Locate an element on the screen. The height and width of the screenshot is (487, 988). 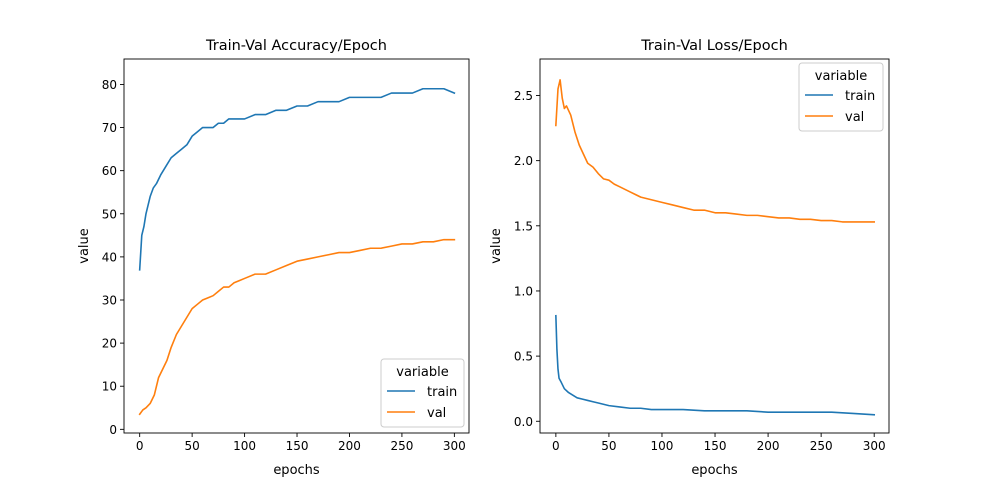
accuracy-x-tick-label: 0 is located at coordinates (140, 446).